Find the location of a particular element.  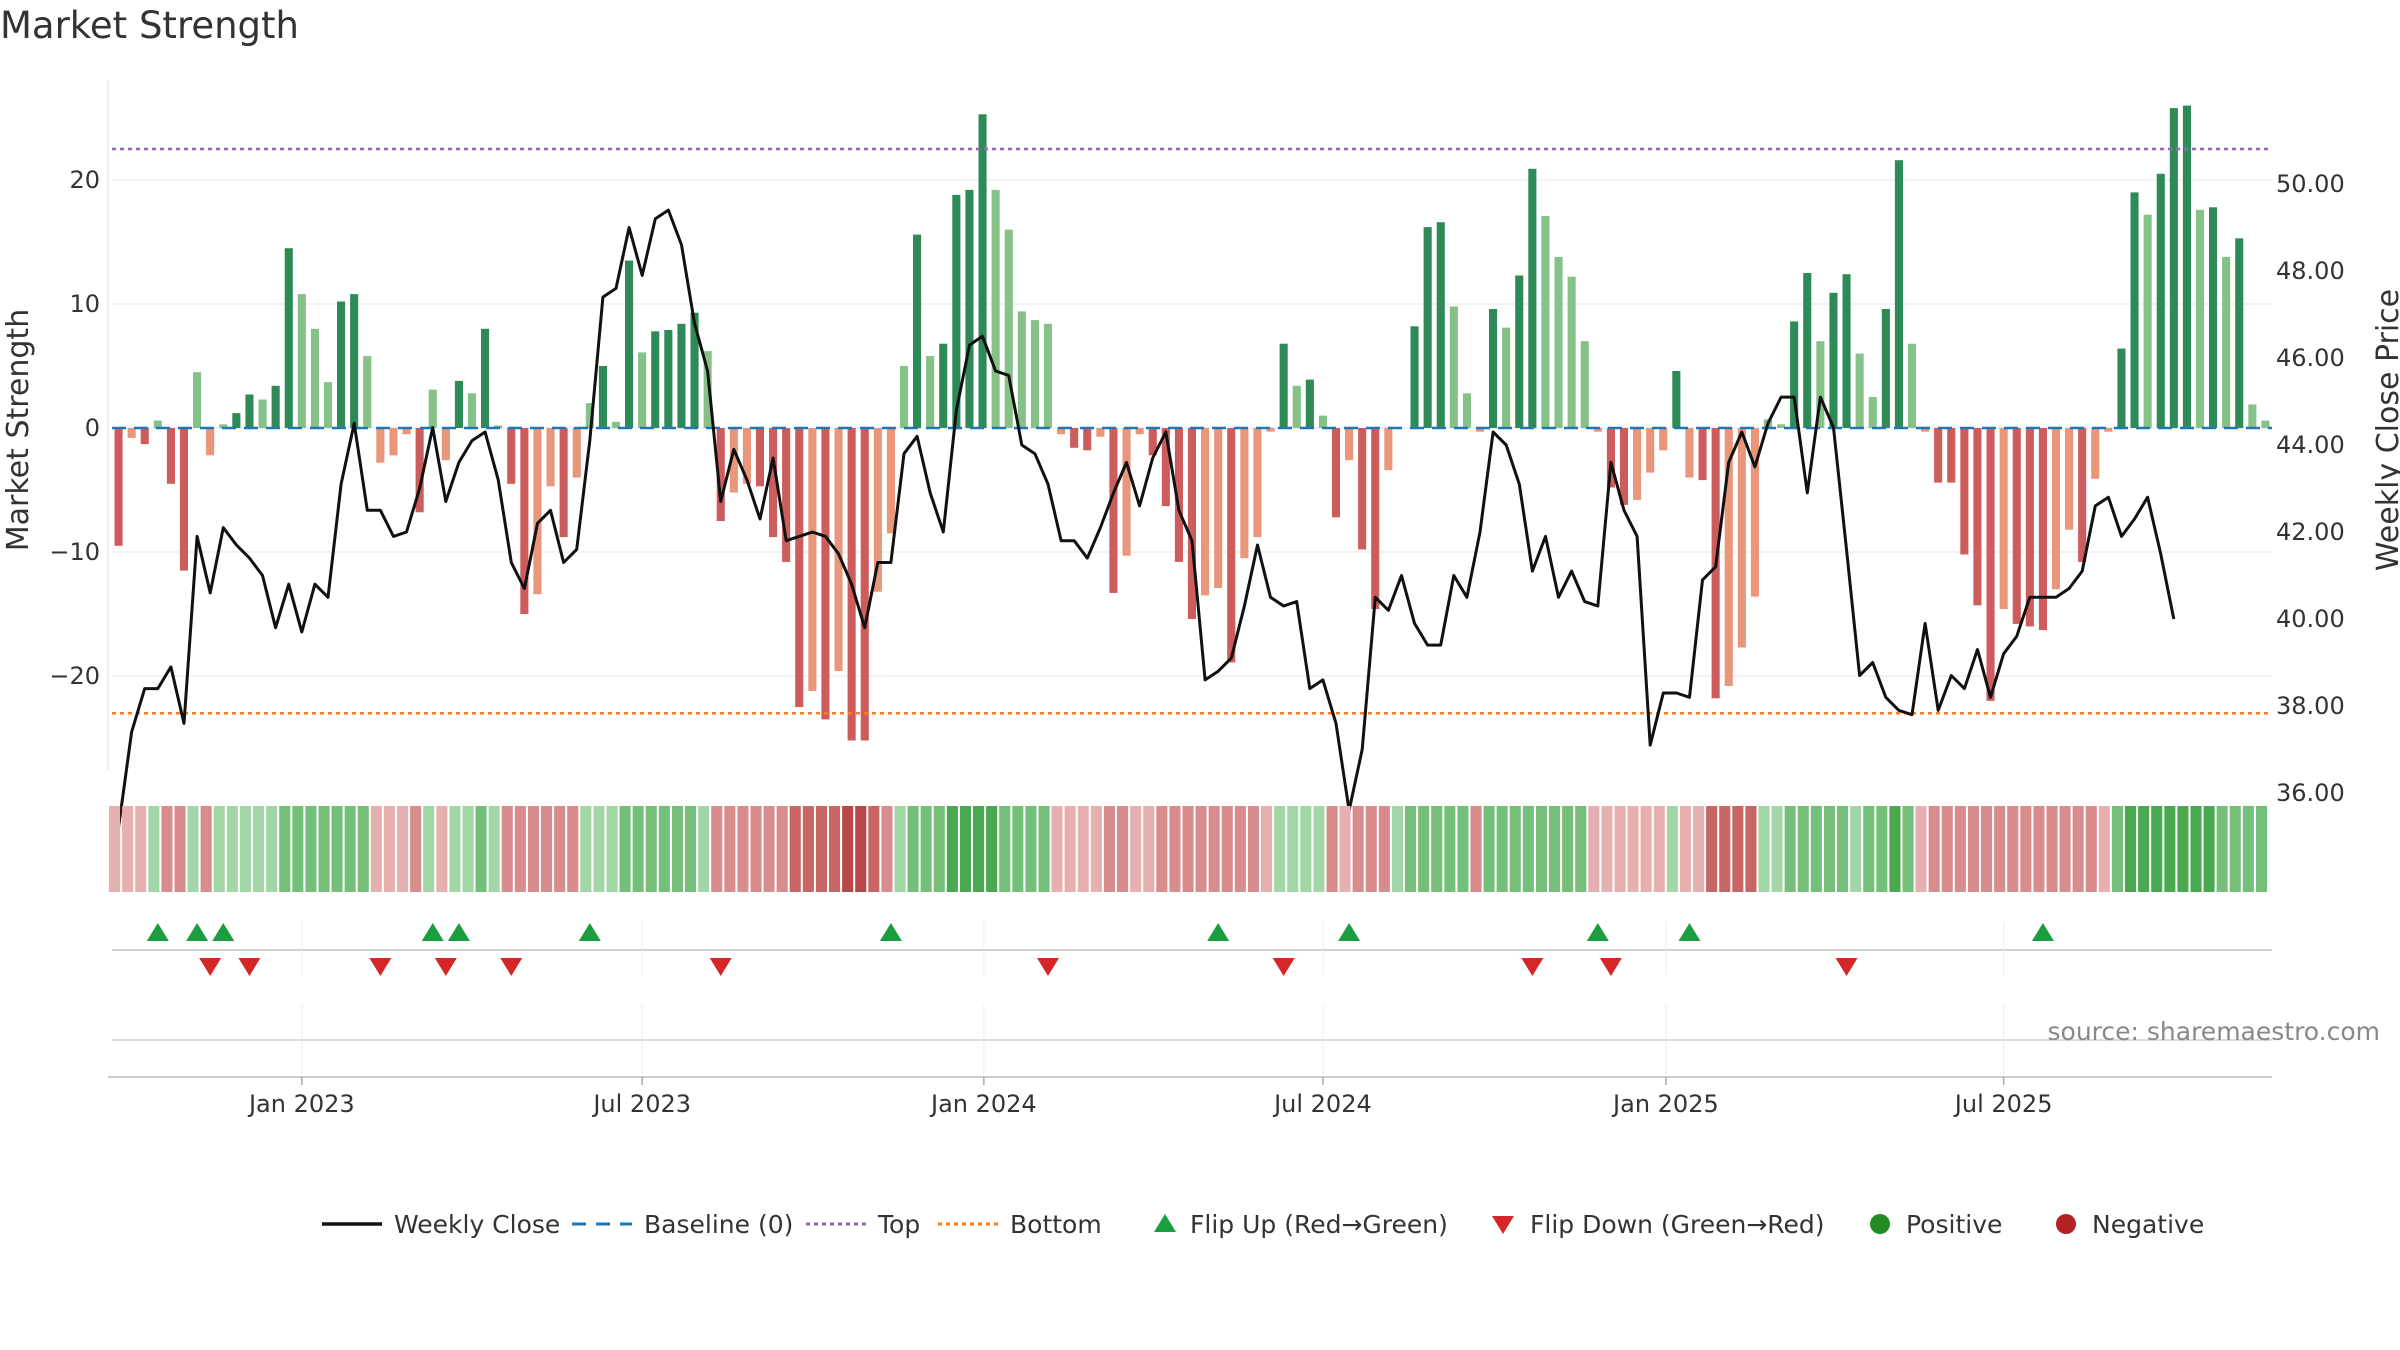

x-tick-label-4: Jan 2025 is located at coordinates (1665, 1104).